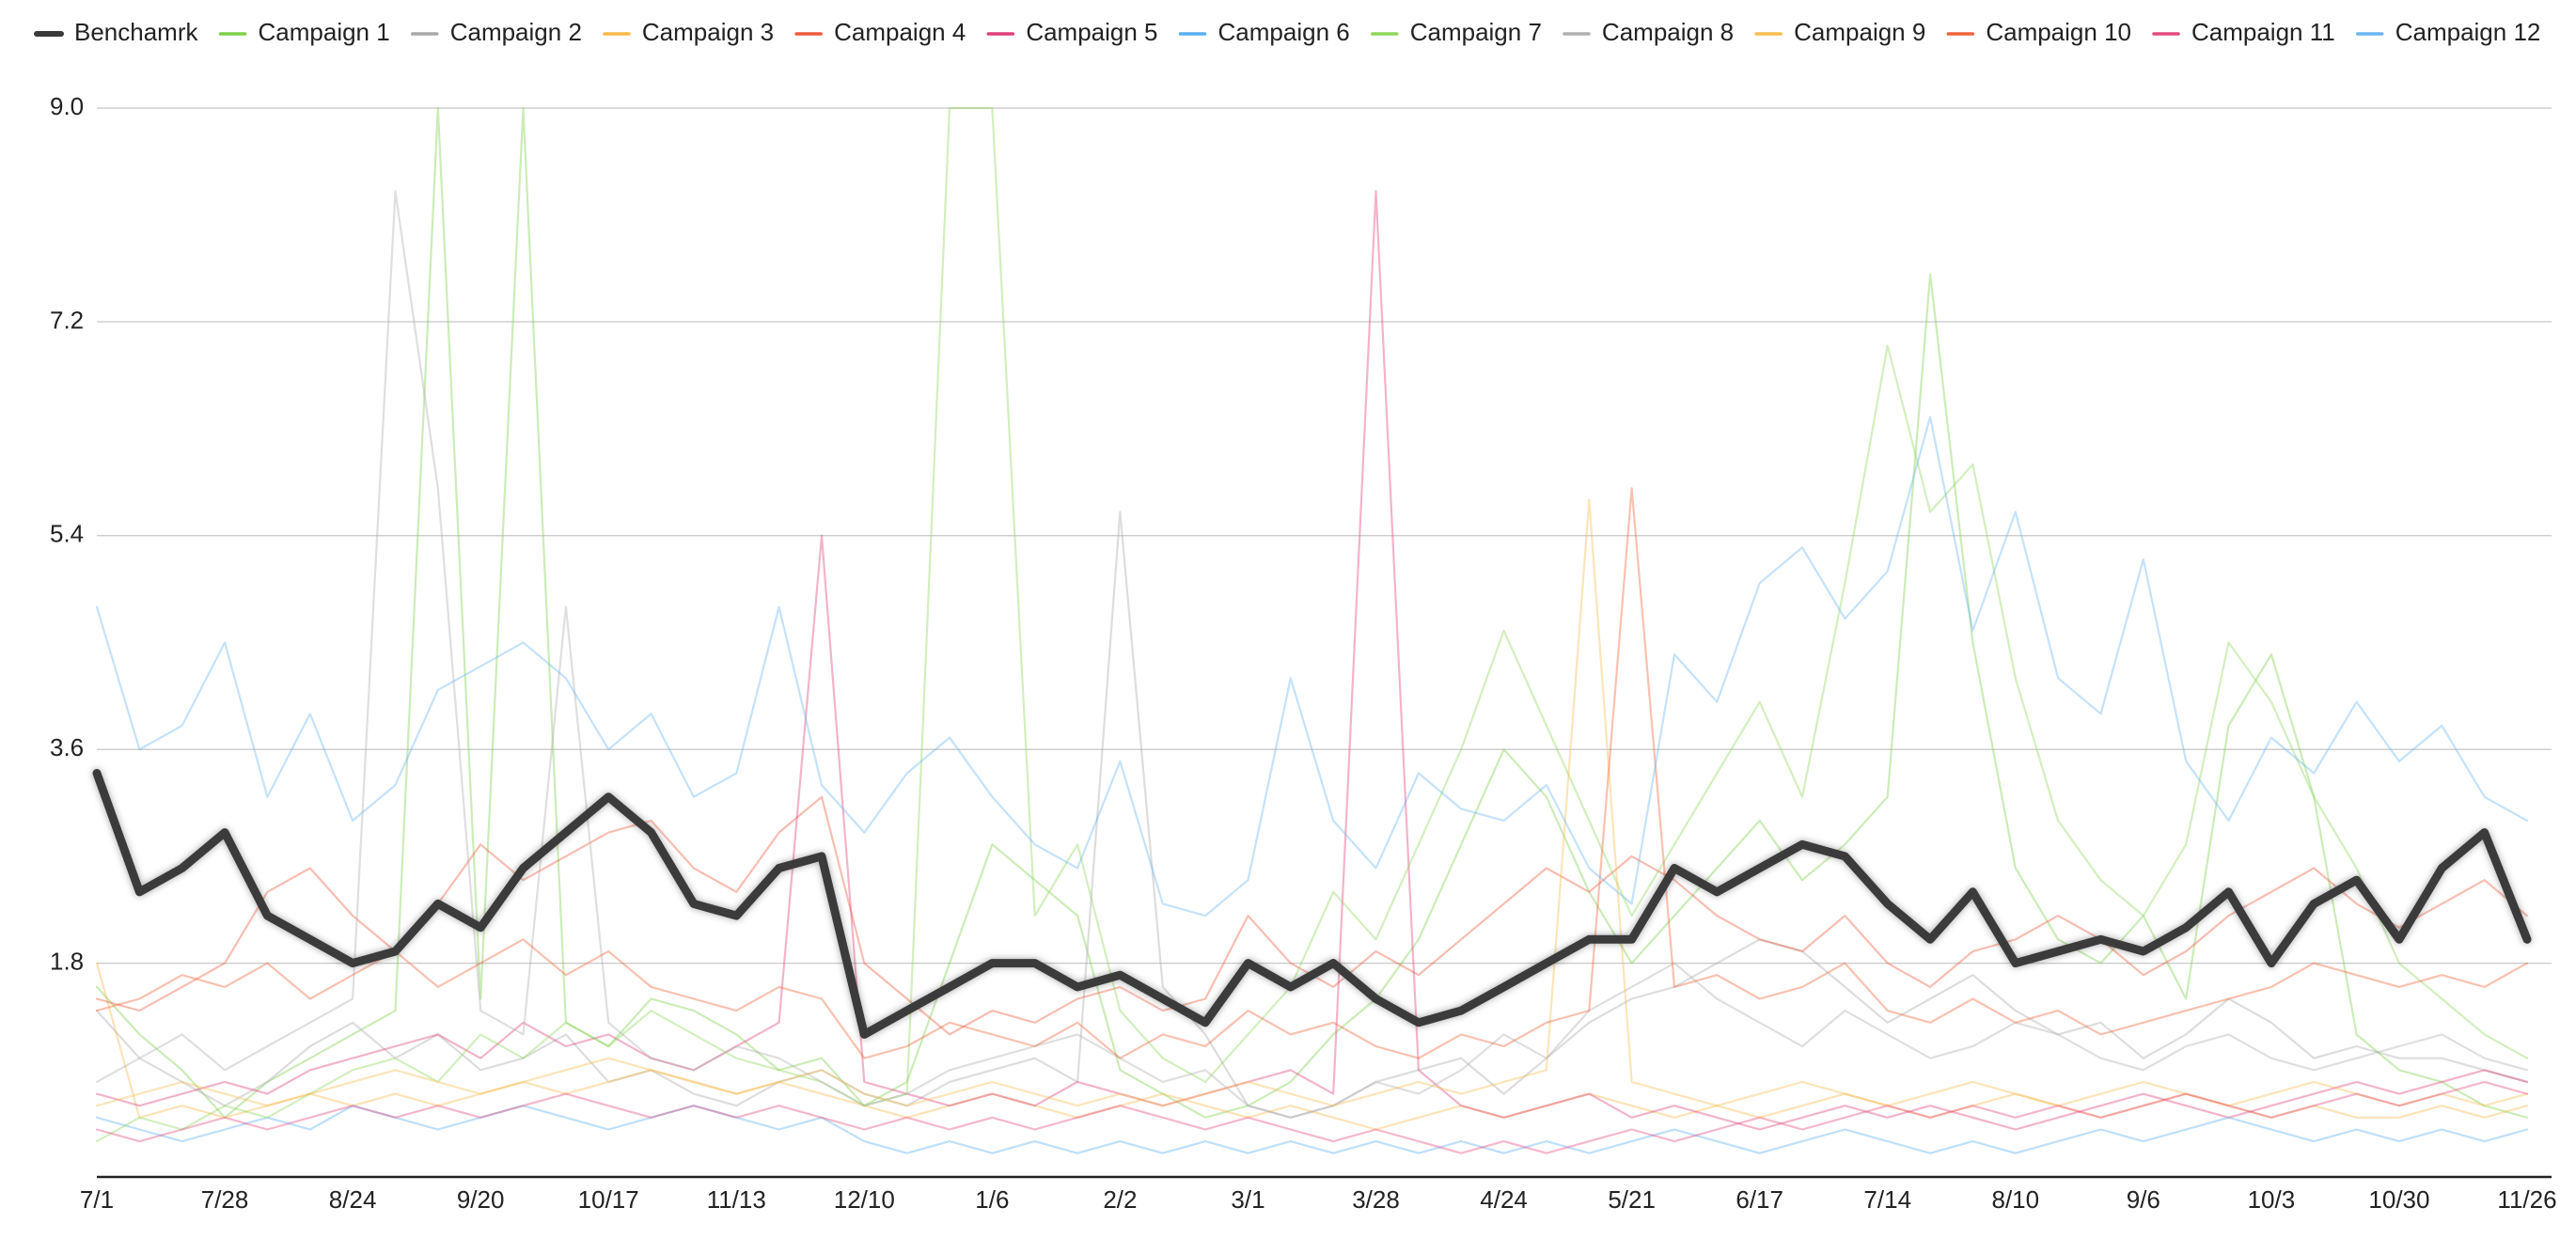  I want to click on legend-label: Campaign 9, so click(1860, 32).